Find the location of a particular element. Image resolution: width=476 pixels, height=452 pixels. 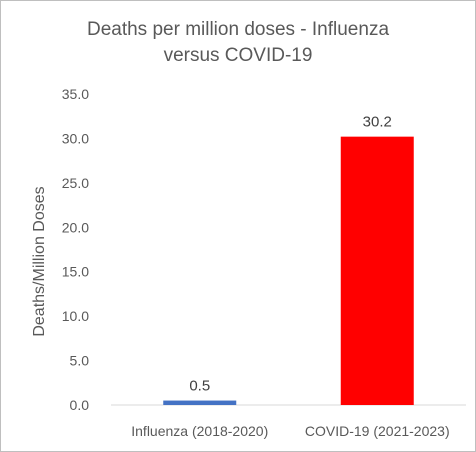

chart-title-line-2: versus COVID-19 is located at coordinates (238, 55).